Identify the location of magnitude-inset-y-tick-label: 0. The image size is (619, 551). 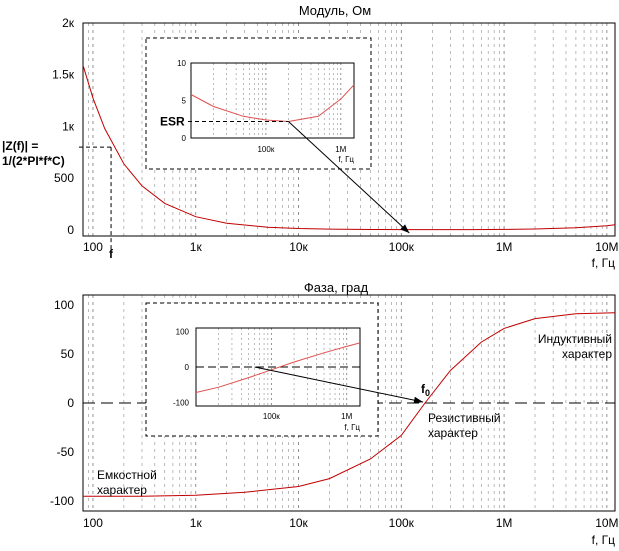
(184, 138).